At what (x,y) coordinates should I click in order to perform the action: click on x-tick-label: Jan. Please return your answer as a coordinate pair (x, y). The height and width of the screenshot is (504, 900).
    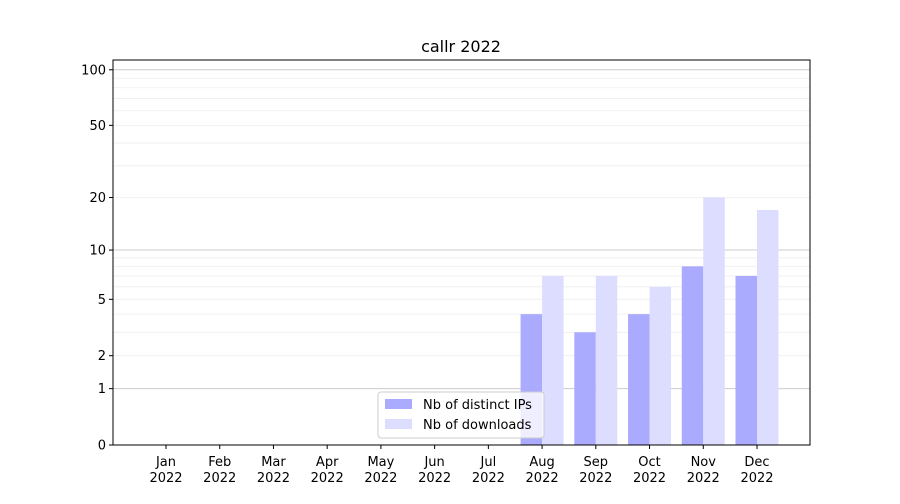
    Looking at the image, I should click on (165, 462).